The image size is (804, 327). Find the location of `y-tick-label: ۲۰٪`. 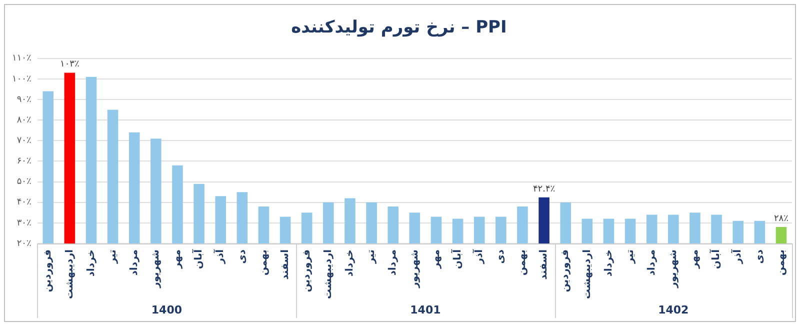

y-tick-label: ۲۰٪ is located at coordinates (24, 243).